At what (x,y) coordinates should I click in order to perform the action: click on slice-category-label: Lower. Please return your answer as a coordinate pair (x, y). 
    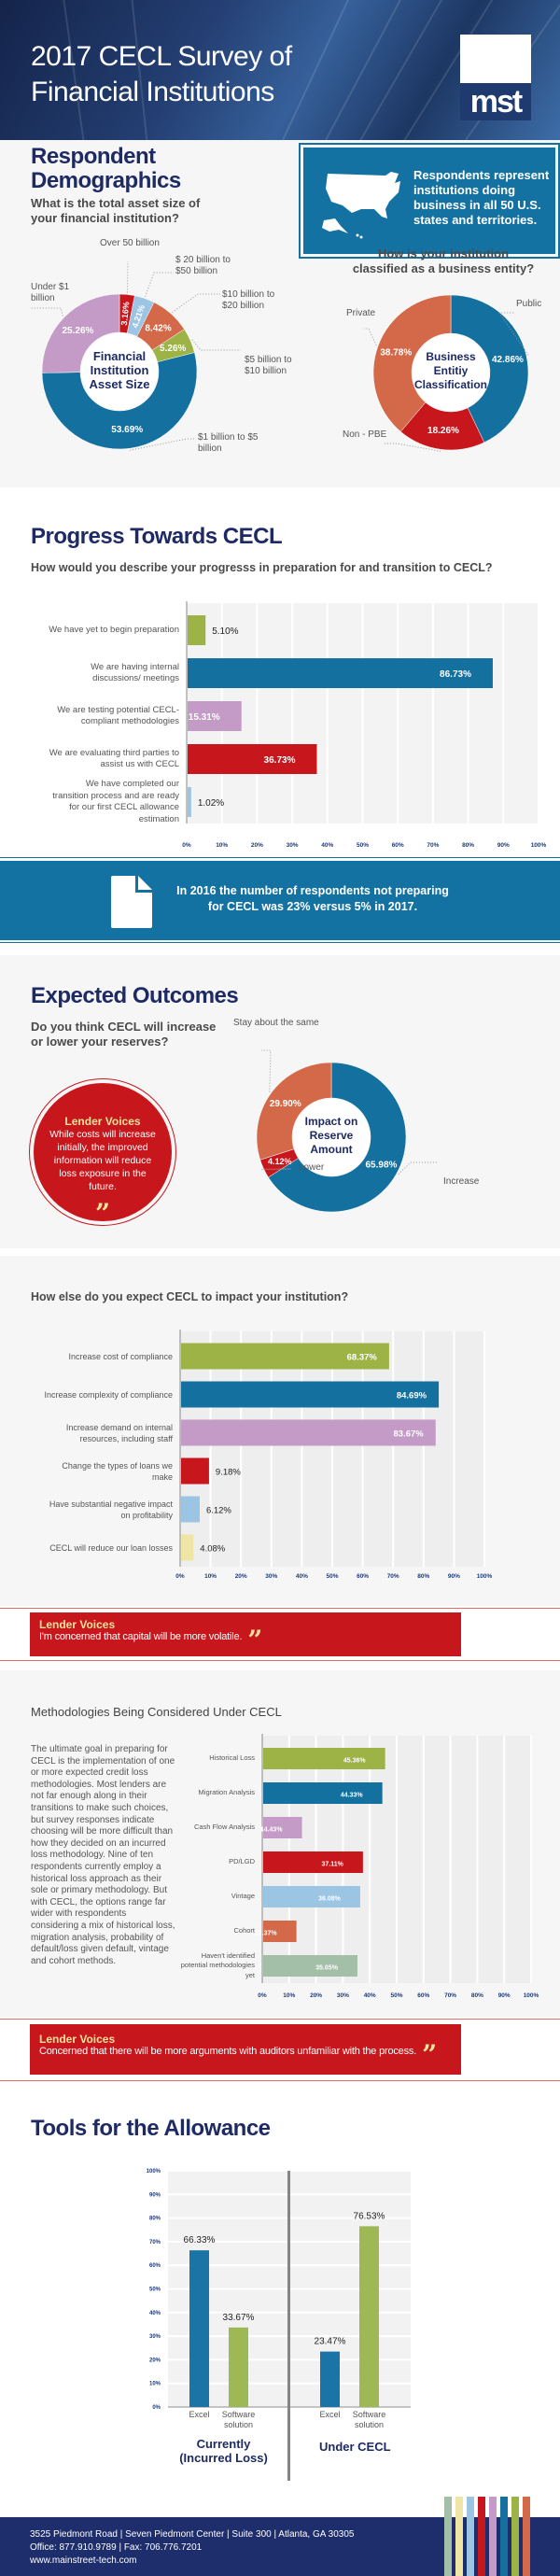
    Looking at the image, I should click on (312, 1168).